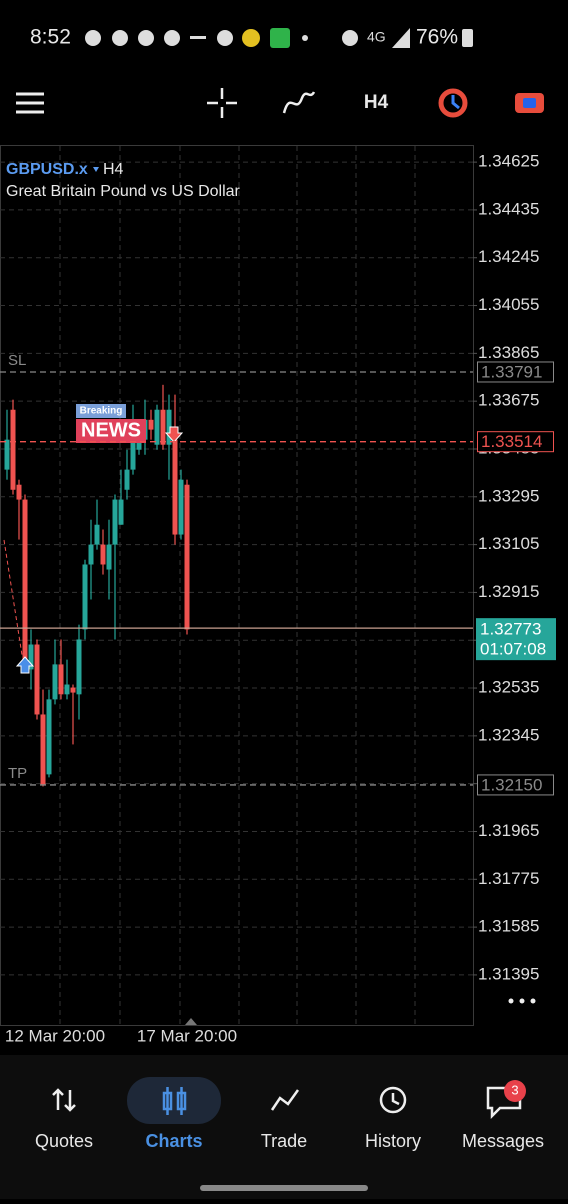 The height and width of the screenshot is (1204, 568). Describe the element at coordinates (393, 1141) in the screenshot. I see `nav-history: History` at that location.